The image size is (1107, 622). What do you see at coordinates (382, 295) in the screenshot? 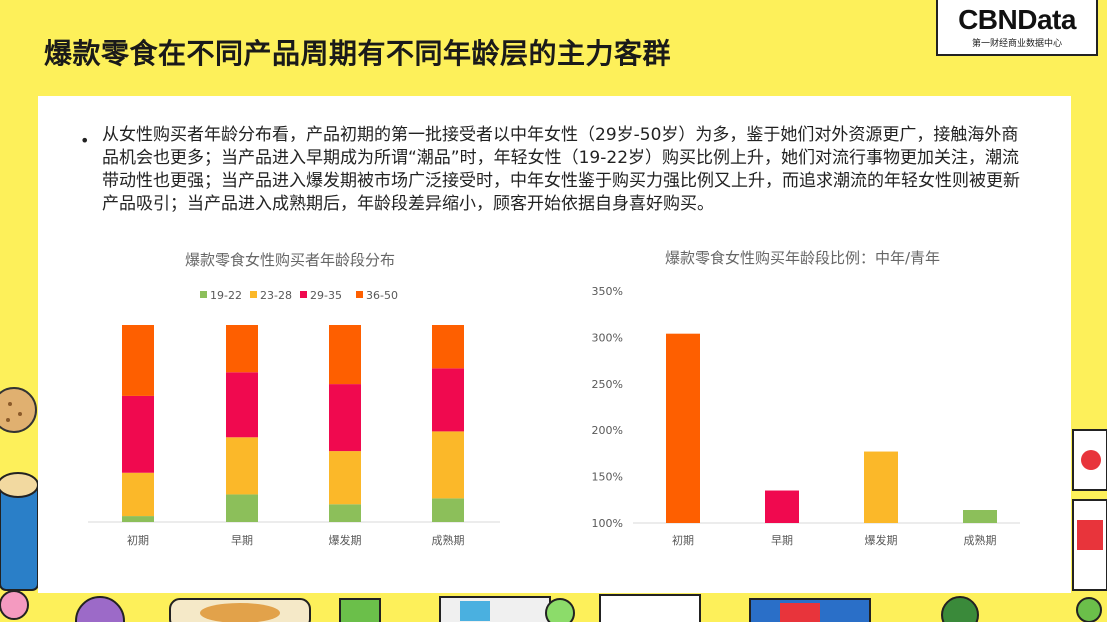
I see `stacked-legend-label: 36-50` at bounding box center [382, 295].